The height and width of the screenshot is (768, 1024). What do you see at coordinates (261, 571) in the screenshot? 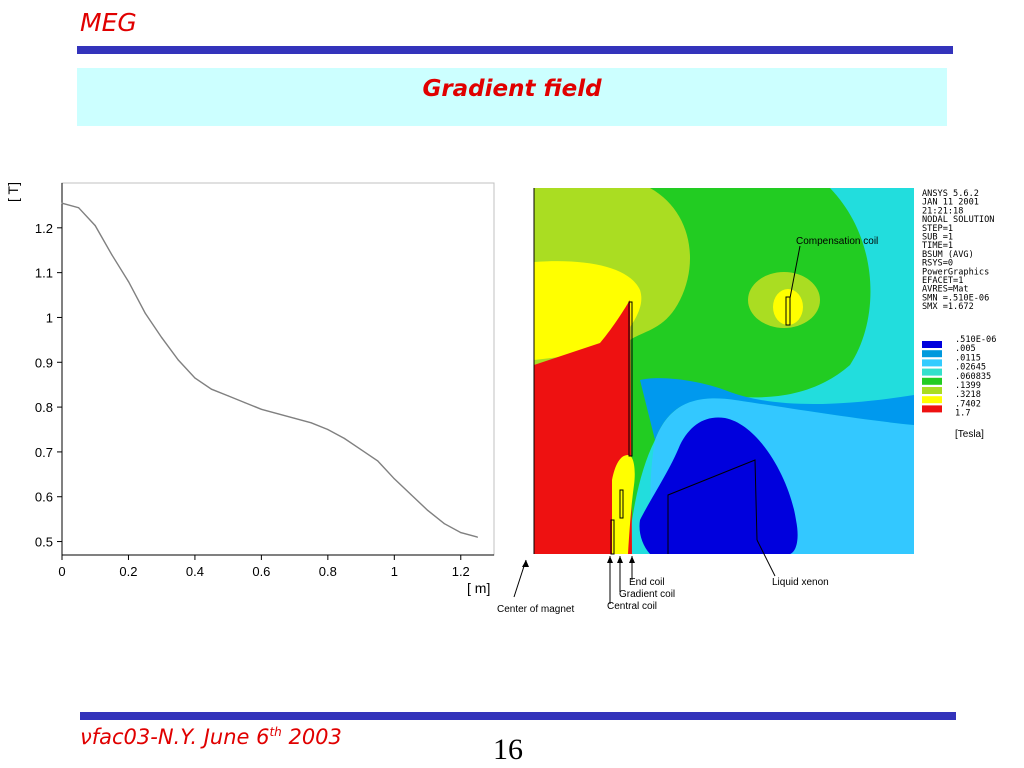
I see `x-tick-label: 0.6` at bounding box center [261, 571].